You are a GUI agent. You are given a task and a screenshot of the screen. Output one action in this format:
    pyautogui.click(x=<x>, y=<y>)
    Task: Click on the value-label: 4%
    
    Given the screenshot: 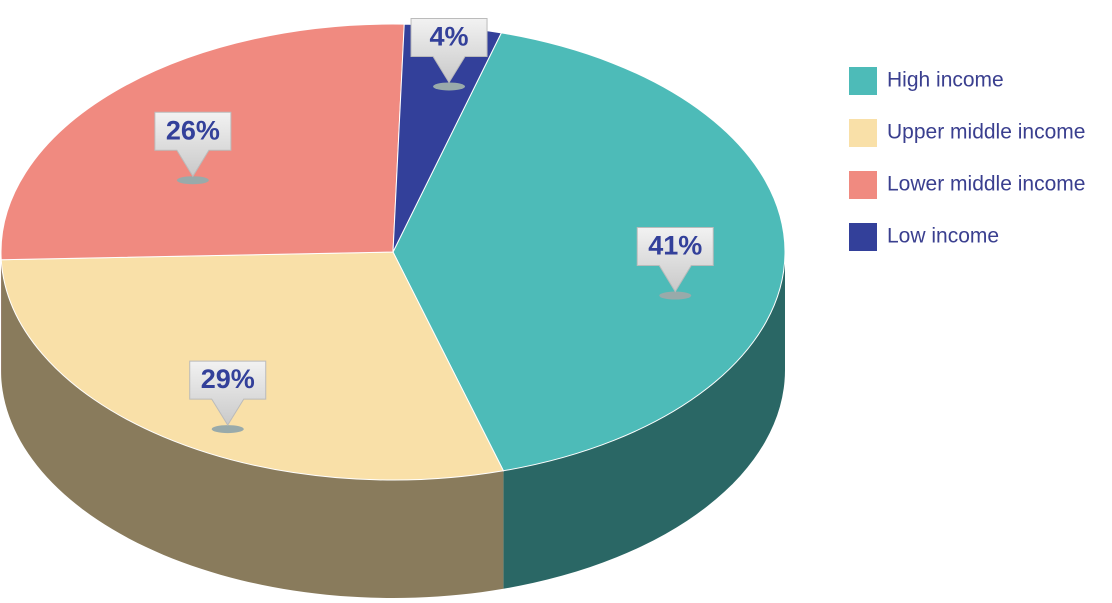 What is the action you would take?
    pyautogui.click(x=449, y=37)
    